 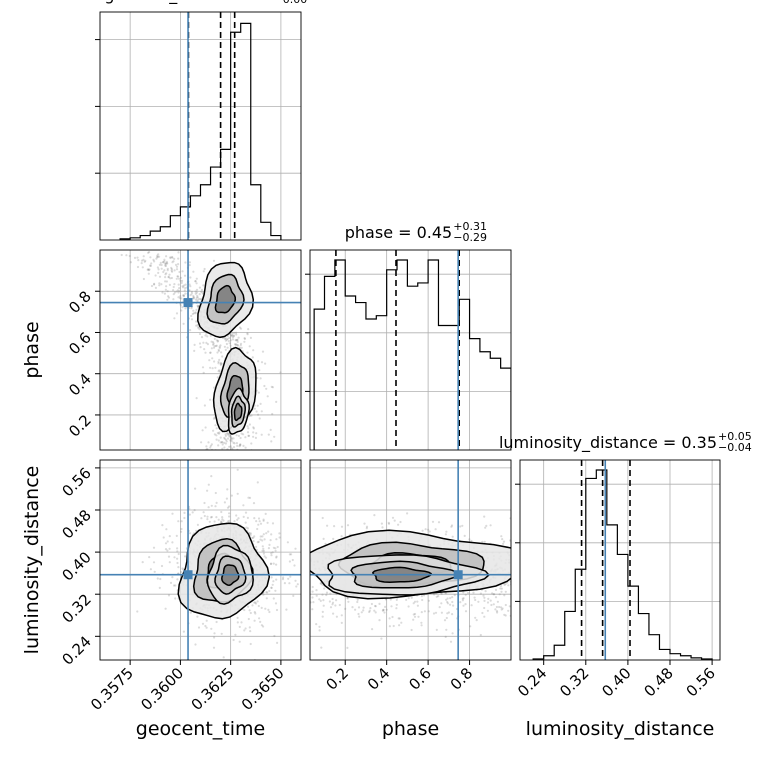 I want to click on x-tick-label: 0.56, so click(x=701, y=682).